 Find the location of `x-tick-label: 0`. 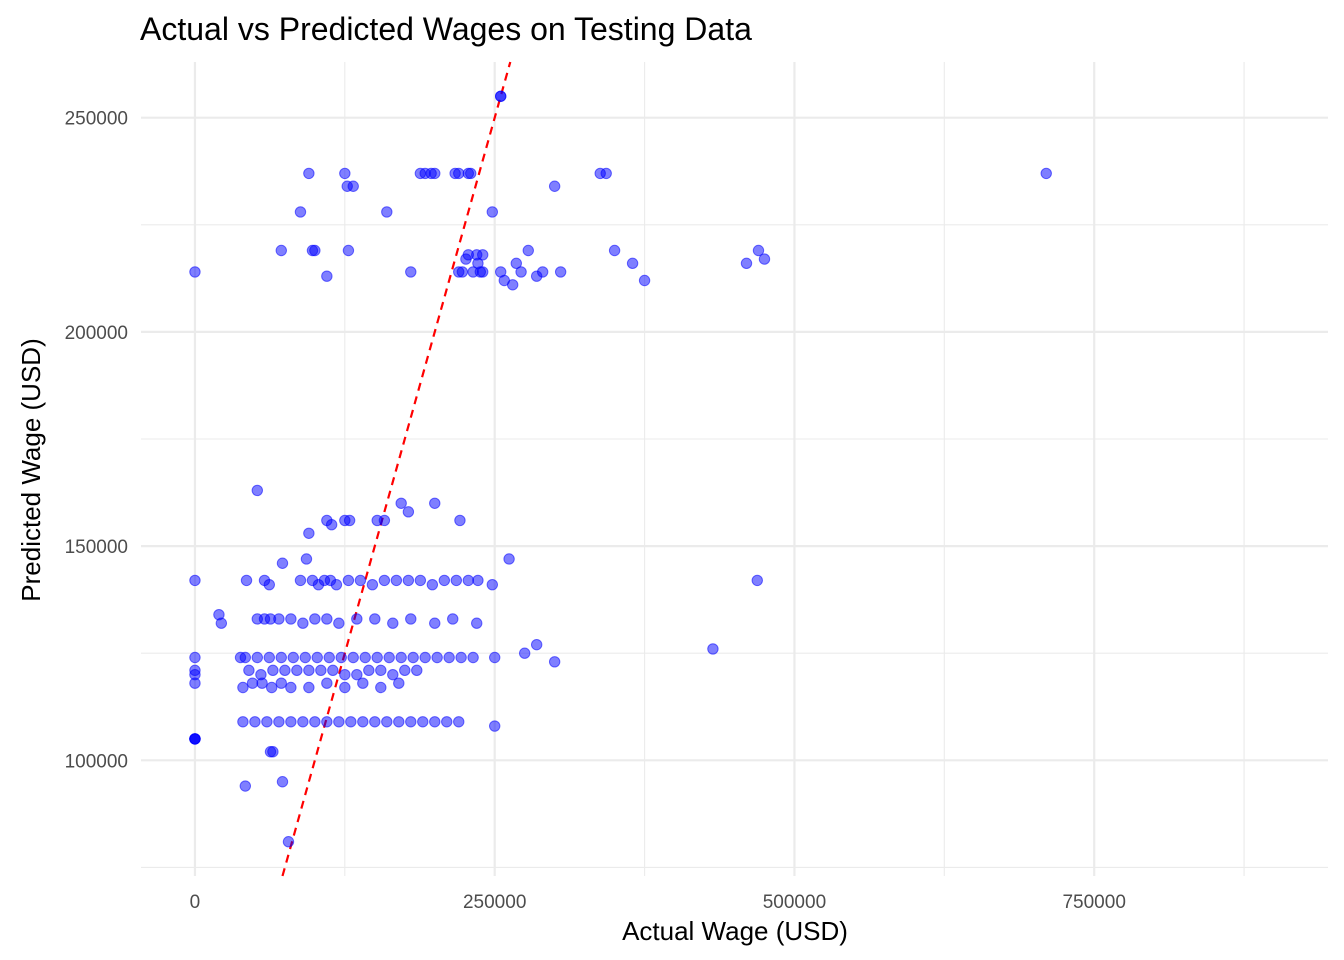

x-tick-label: 0 is located at coordinates (195, 902).